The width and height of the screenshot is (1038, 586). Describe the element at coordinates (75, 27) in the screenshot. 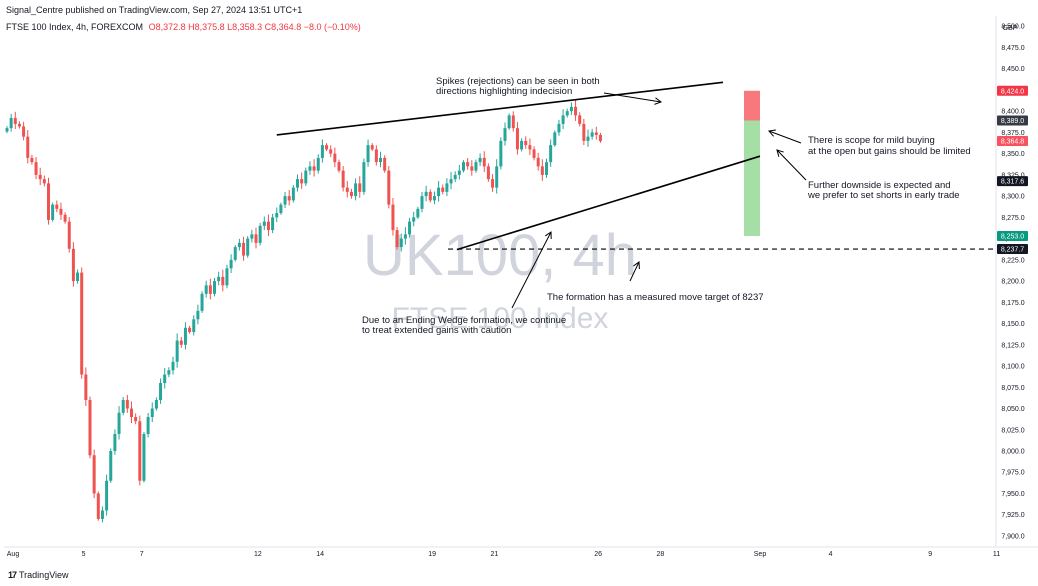

I see `symbol-title: FTSE 100 Index, 4h, FOREXCOM` at that location.